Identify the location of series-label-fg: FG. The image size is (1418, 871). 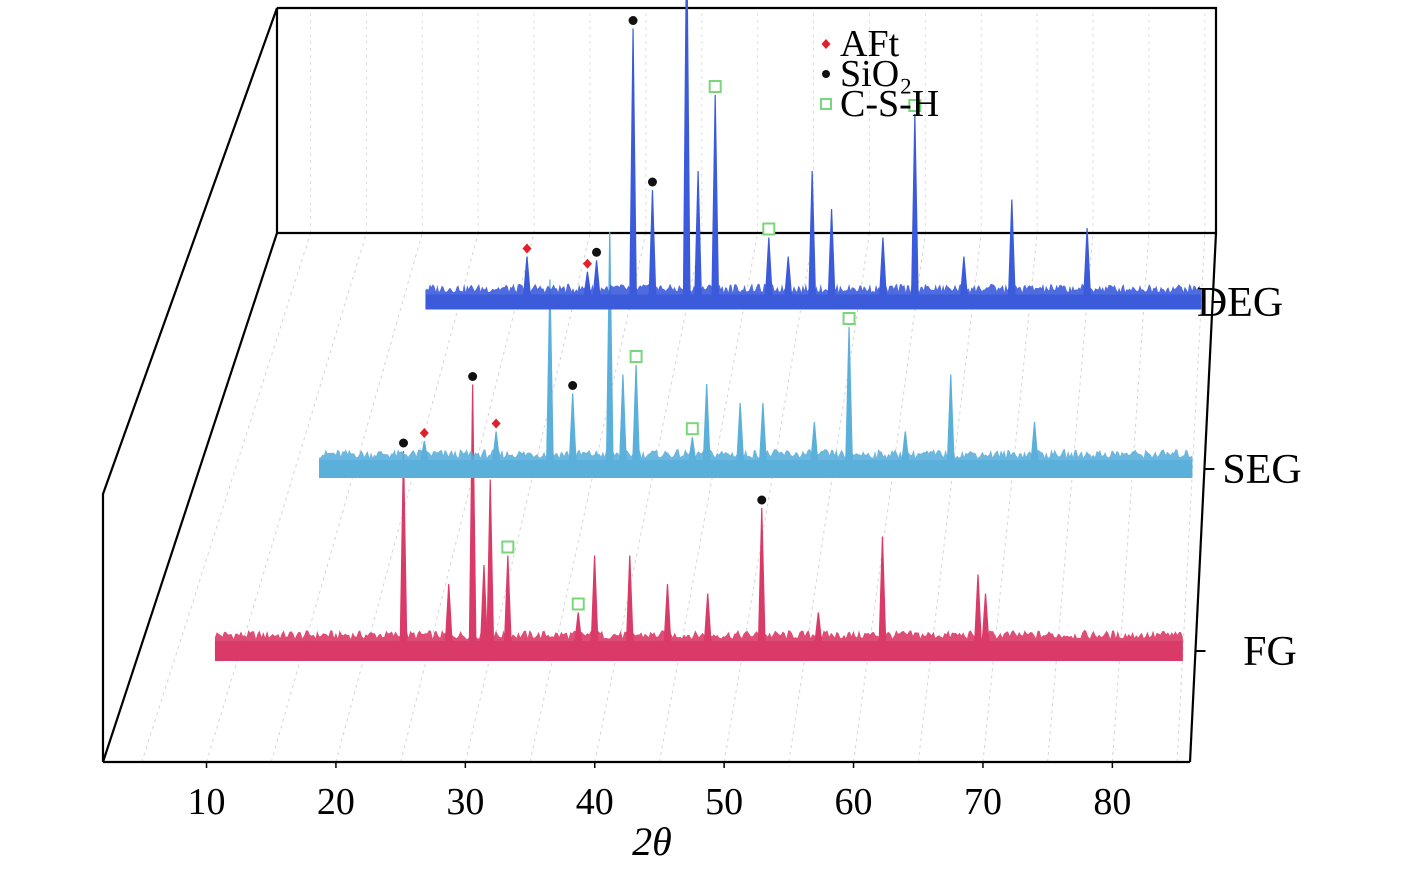
(1270, 652).